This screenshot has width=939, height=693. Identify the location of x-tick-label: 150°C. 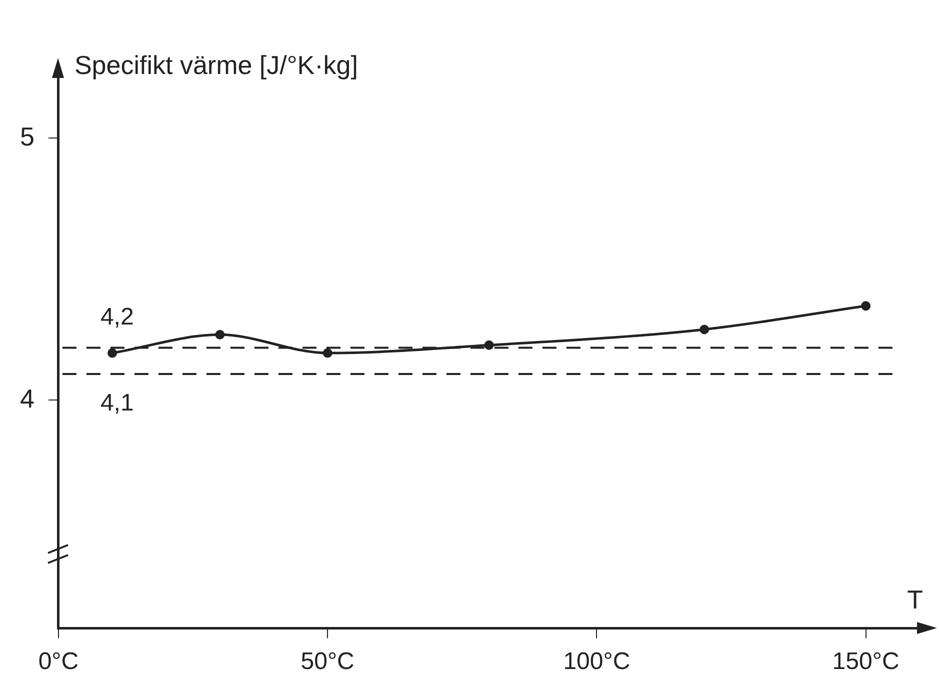
(866, 662).